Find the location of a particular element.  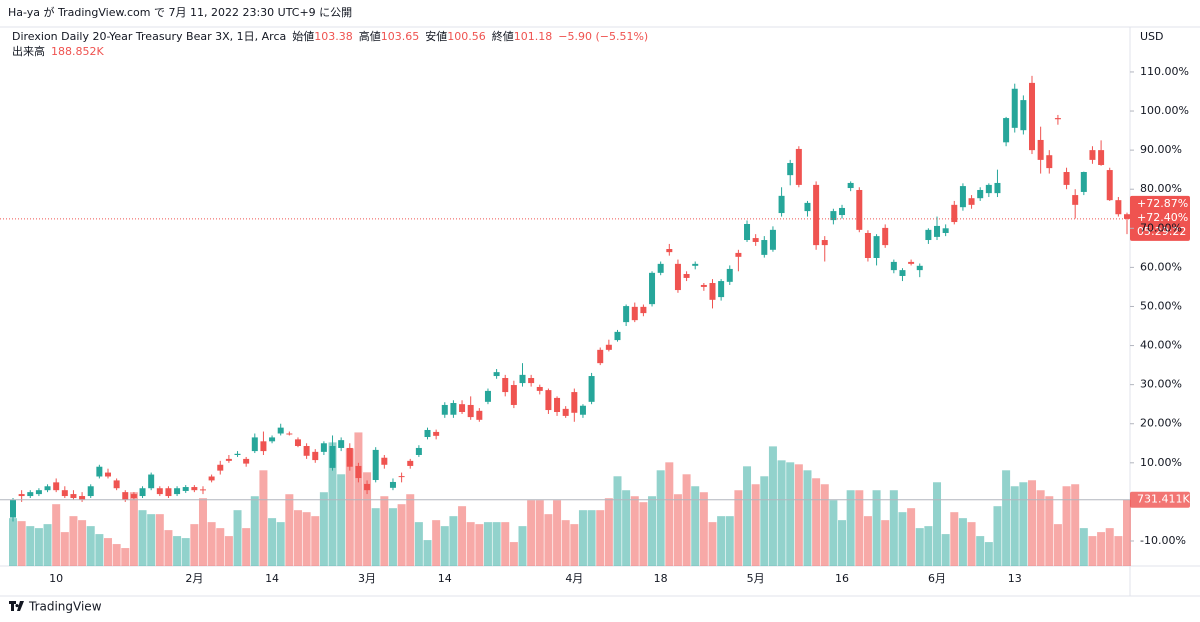

change: −5.90 (−5.51%) is located at coordinates (603, 36).